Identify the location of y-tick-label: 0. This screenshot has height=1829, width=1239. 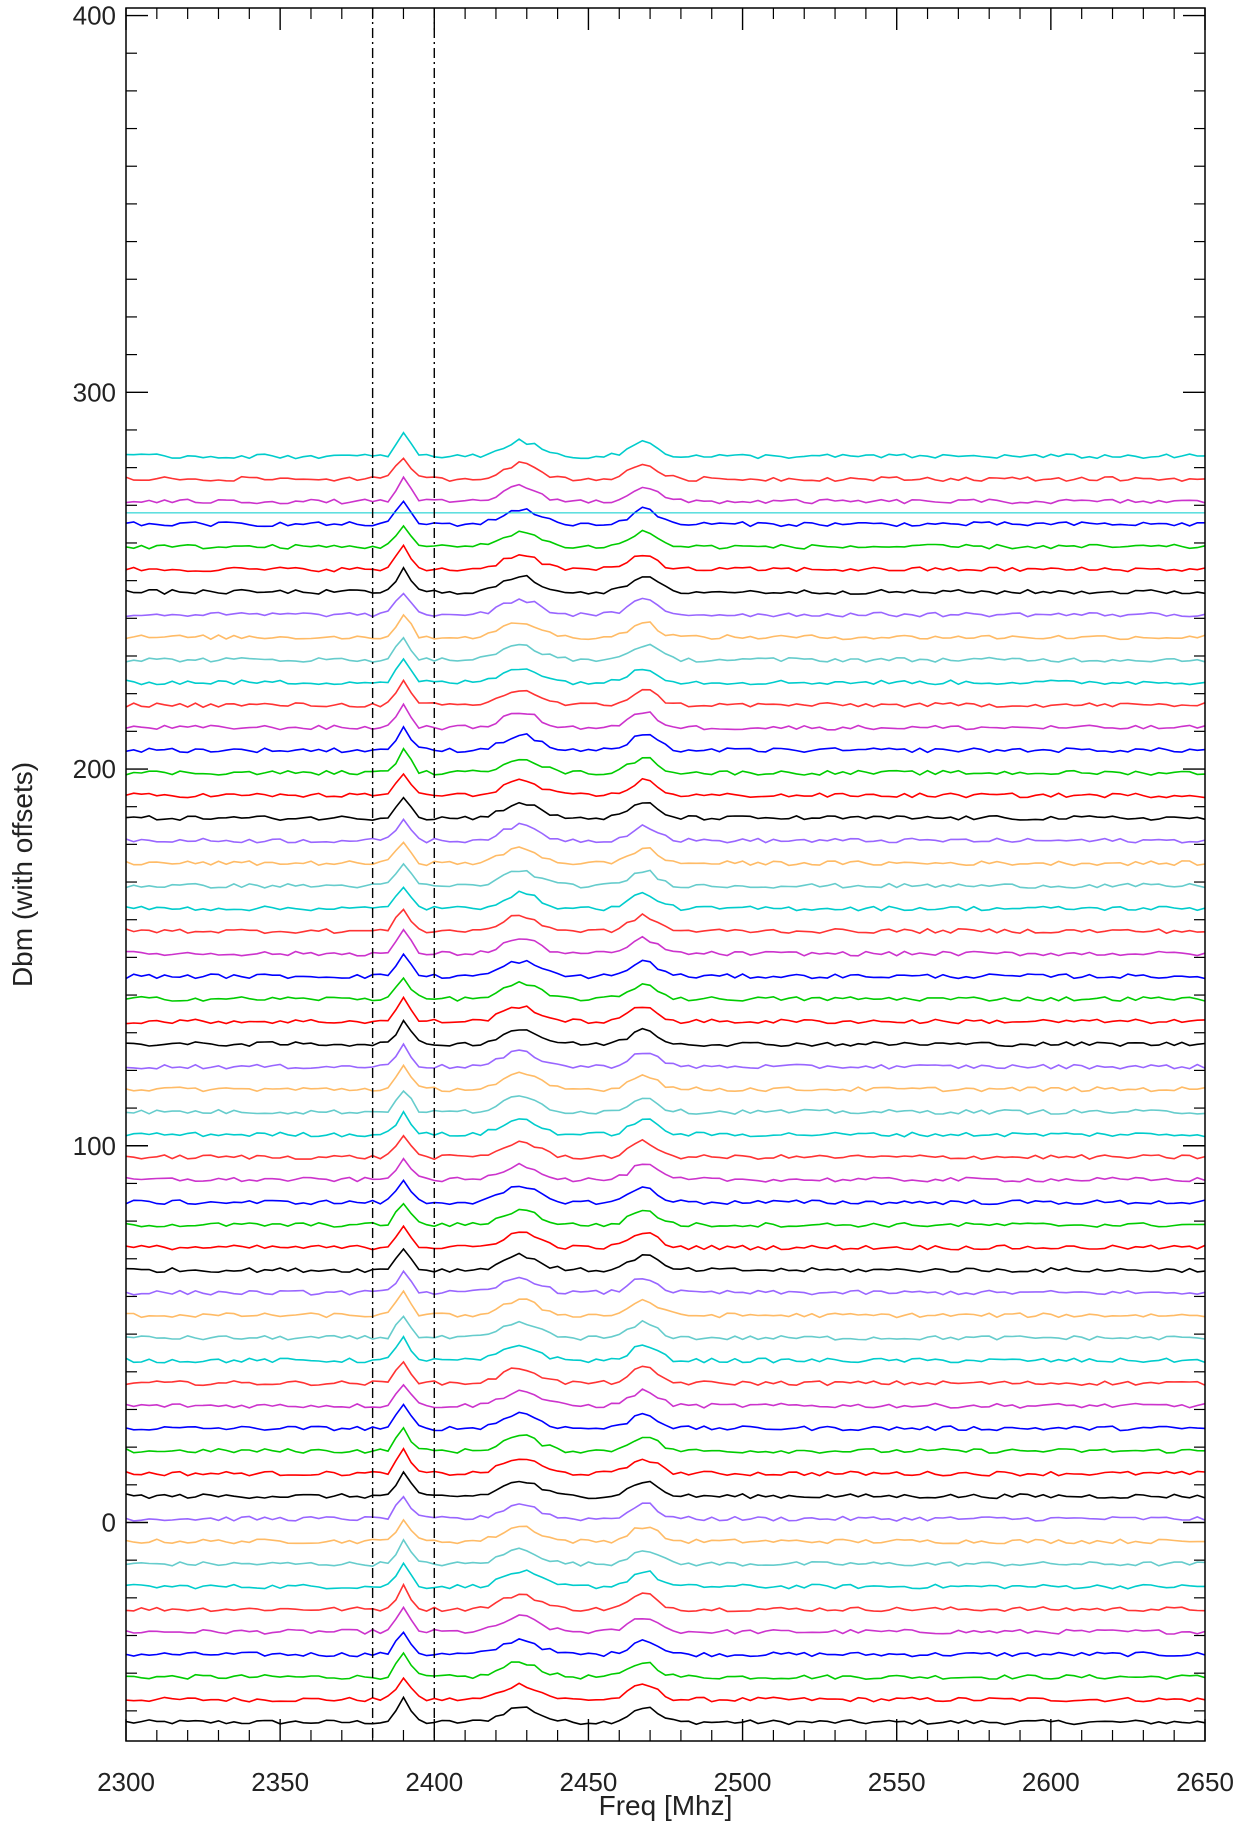
(109, 1522).